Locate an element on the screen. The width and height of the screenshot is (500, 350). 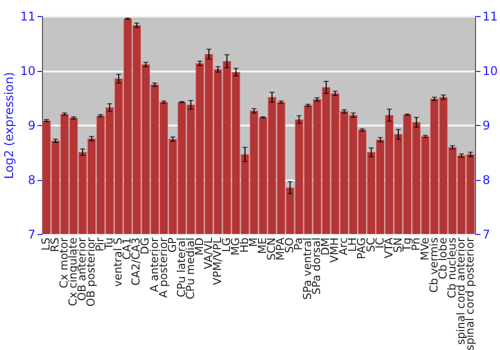
y-tick-label: 10 is located at coordinates (28, 71).